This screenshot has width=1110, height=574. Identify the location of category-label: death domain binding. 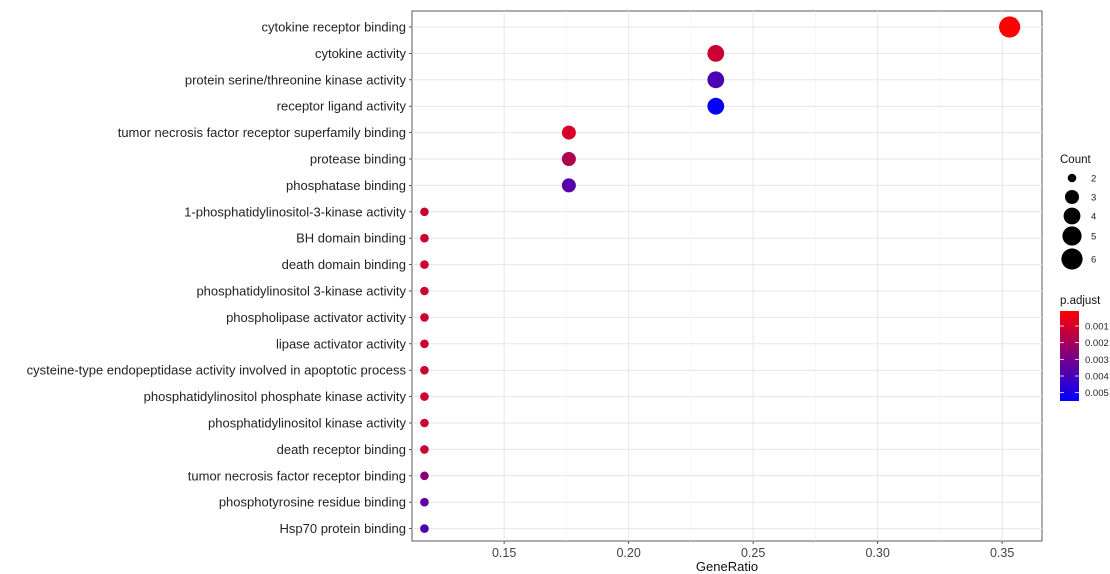
(344, 264).